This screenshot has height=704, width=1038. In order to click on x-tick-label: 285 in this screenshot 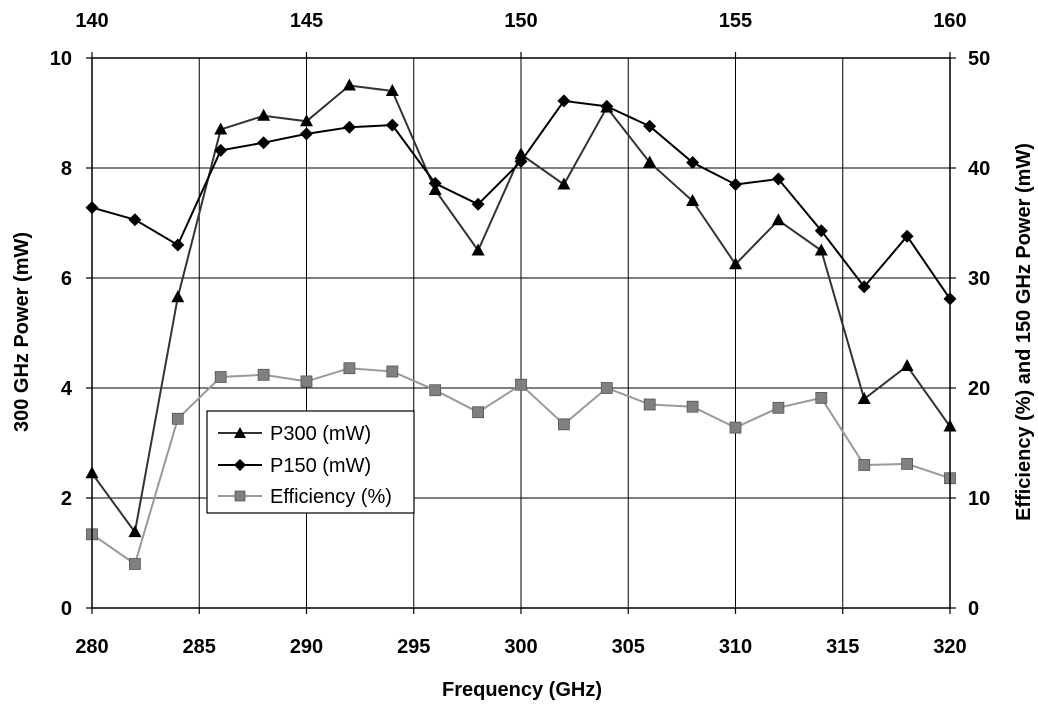, I will do `click(199, 647)`.